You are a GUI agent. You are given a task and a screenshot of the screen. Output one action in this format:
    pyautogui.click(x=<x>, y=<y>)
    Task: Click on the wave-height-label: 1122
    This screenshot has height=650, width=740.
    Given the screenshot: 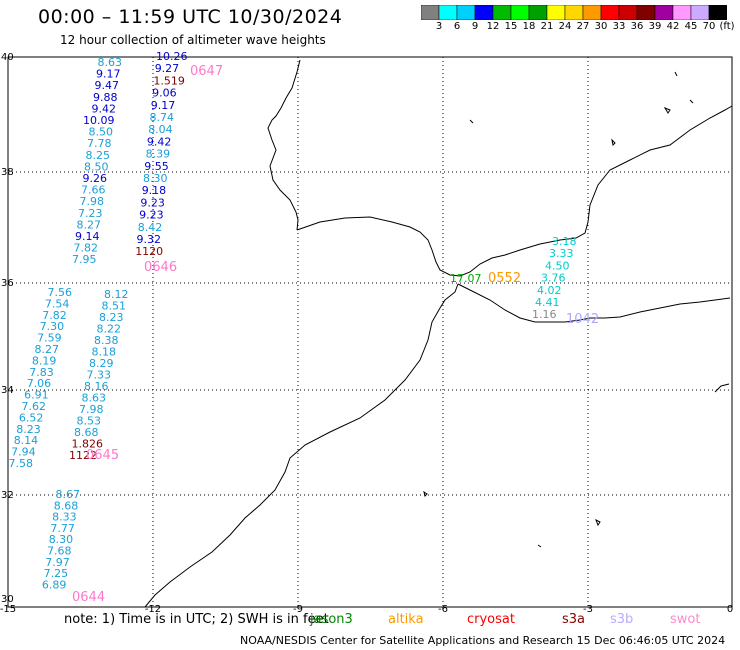 What is the action you would take?
    pyautogui.click(x=83, y=455)
    